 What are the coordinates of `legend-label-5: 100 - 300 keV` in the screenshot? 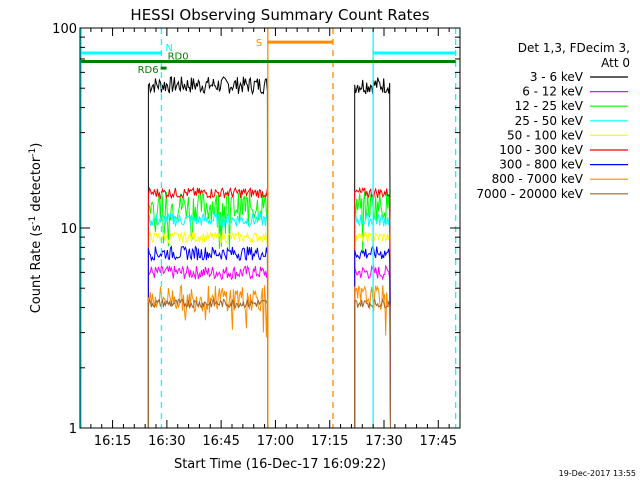 It's located at (541, 150).